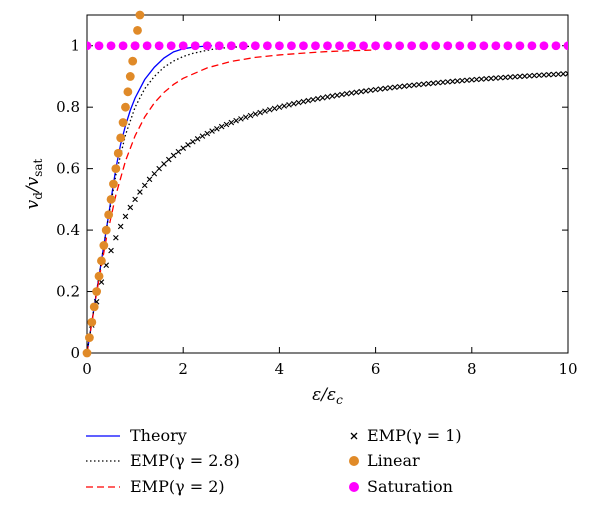 This screenshot has height=528, width=600. I want to click on legend-label: EMP(γ = 2.8), so click(185, 460).